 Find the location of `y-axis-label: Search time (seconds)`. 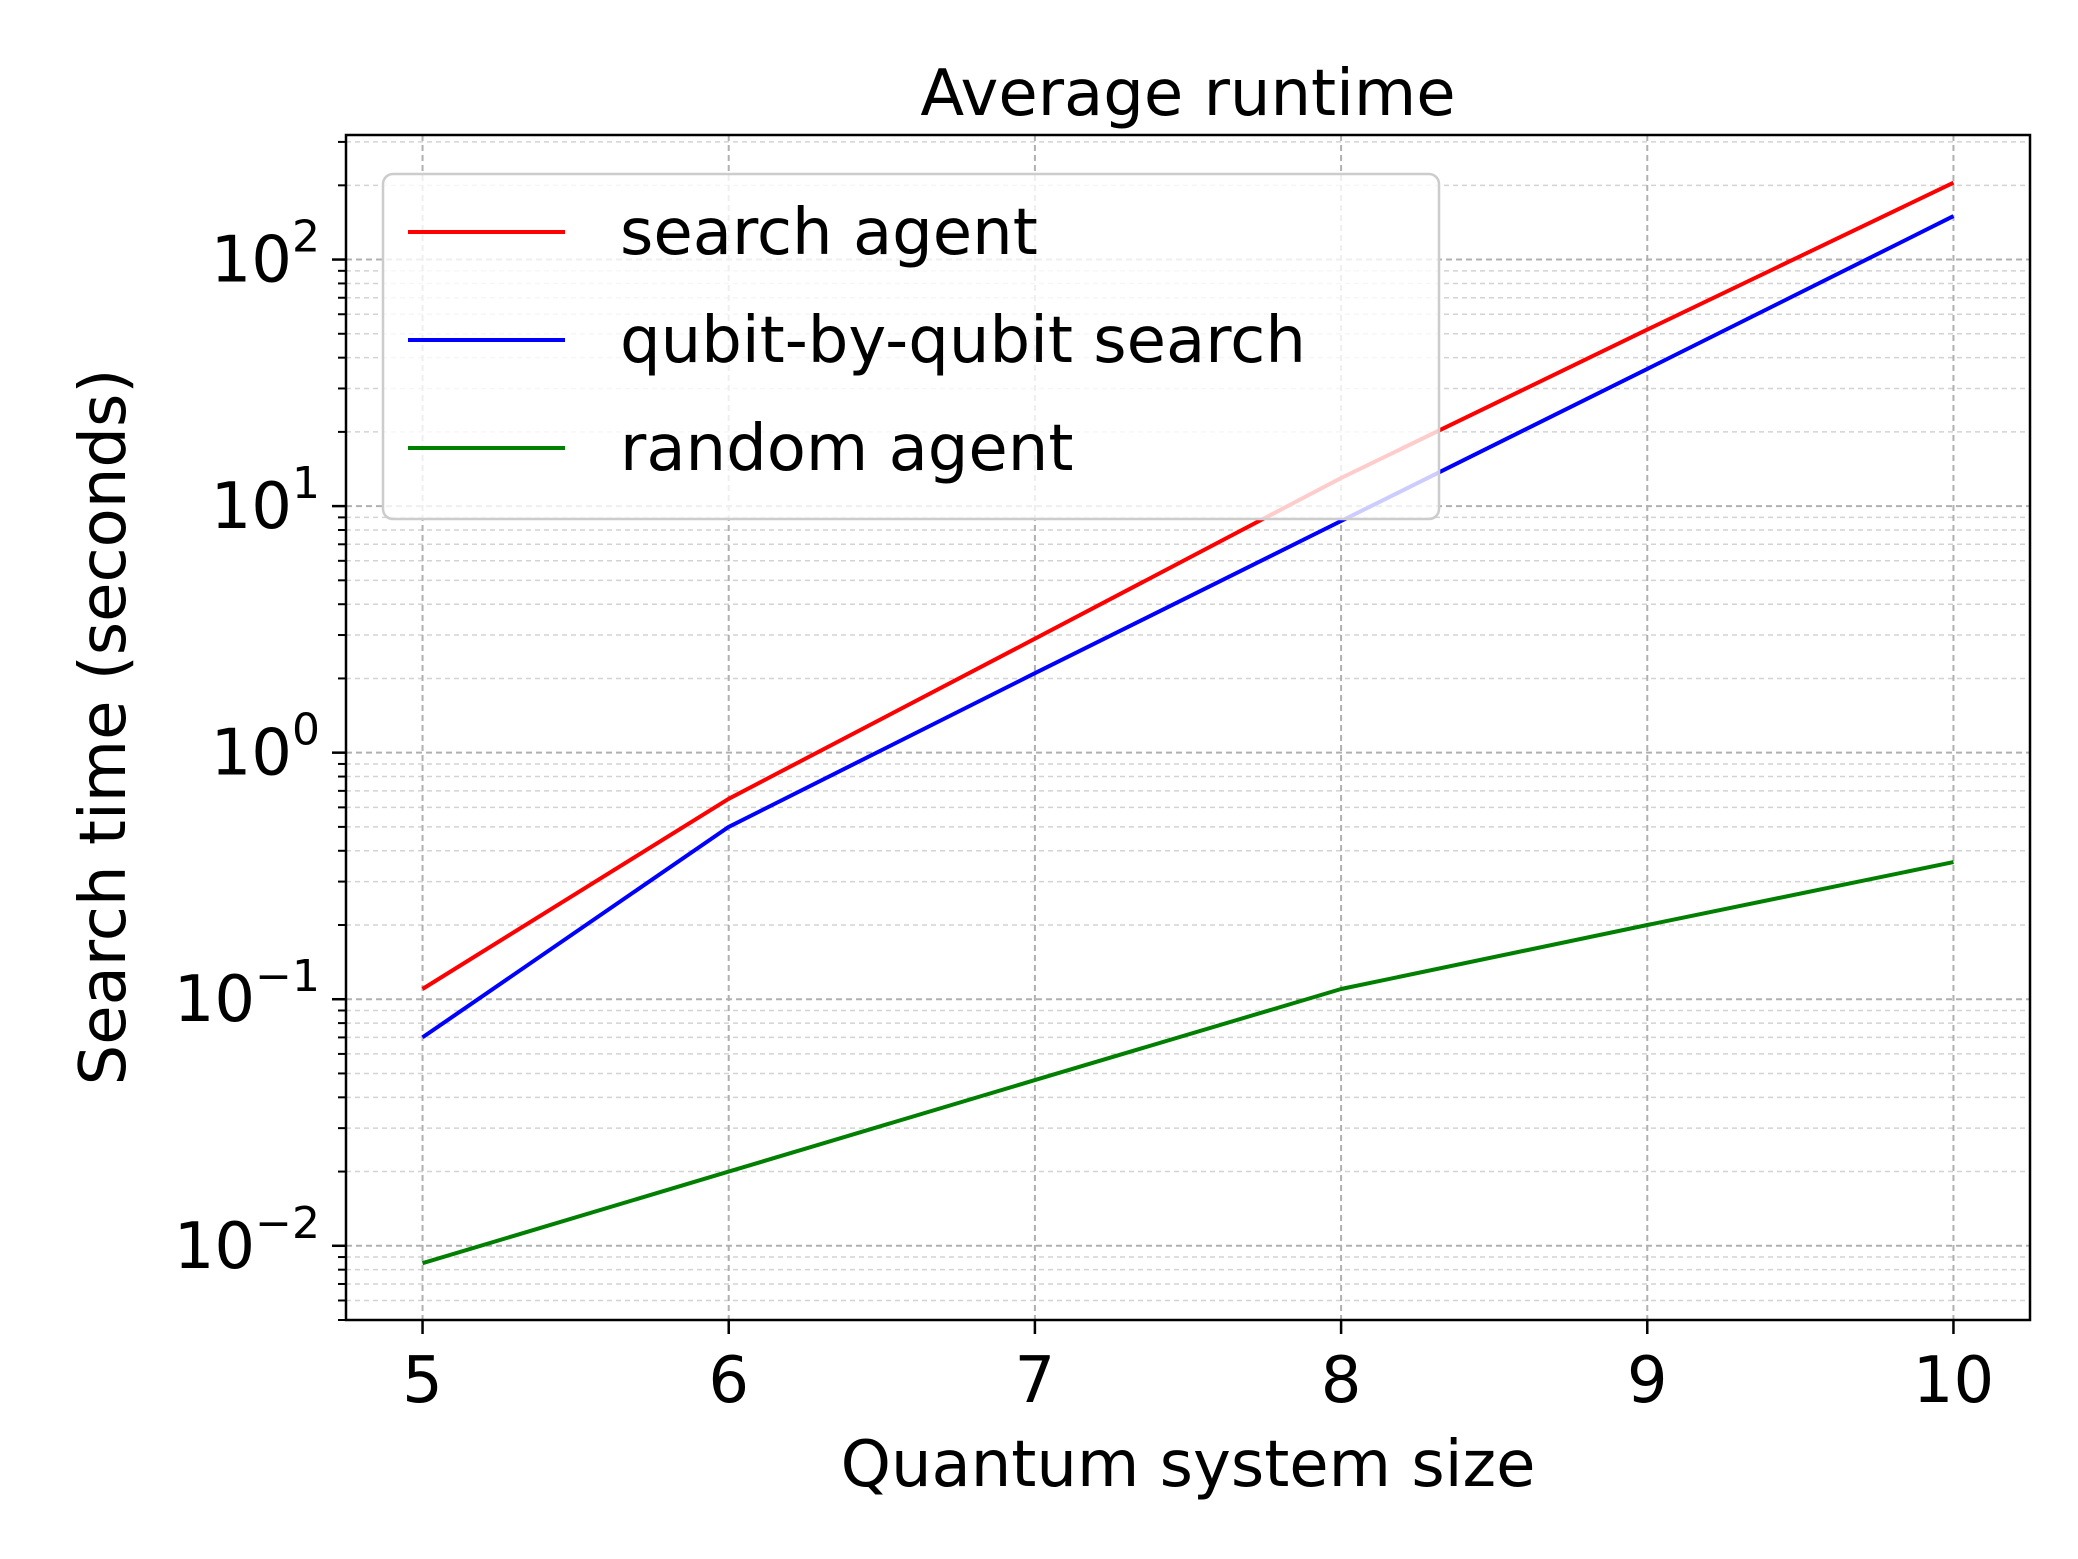

y-axis-label: Search time (seconds) is located at coordinates (104, 727).